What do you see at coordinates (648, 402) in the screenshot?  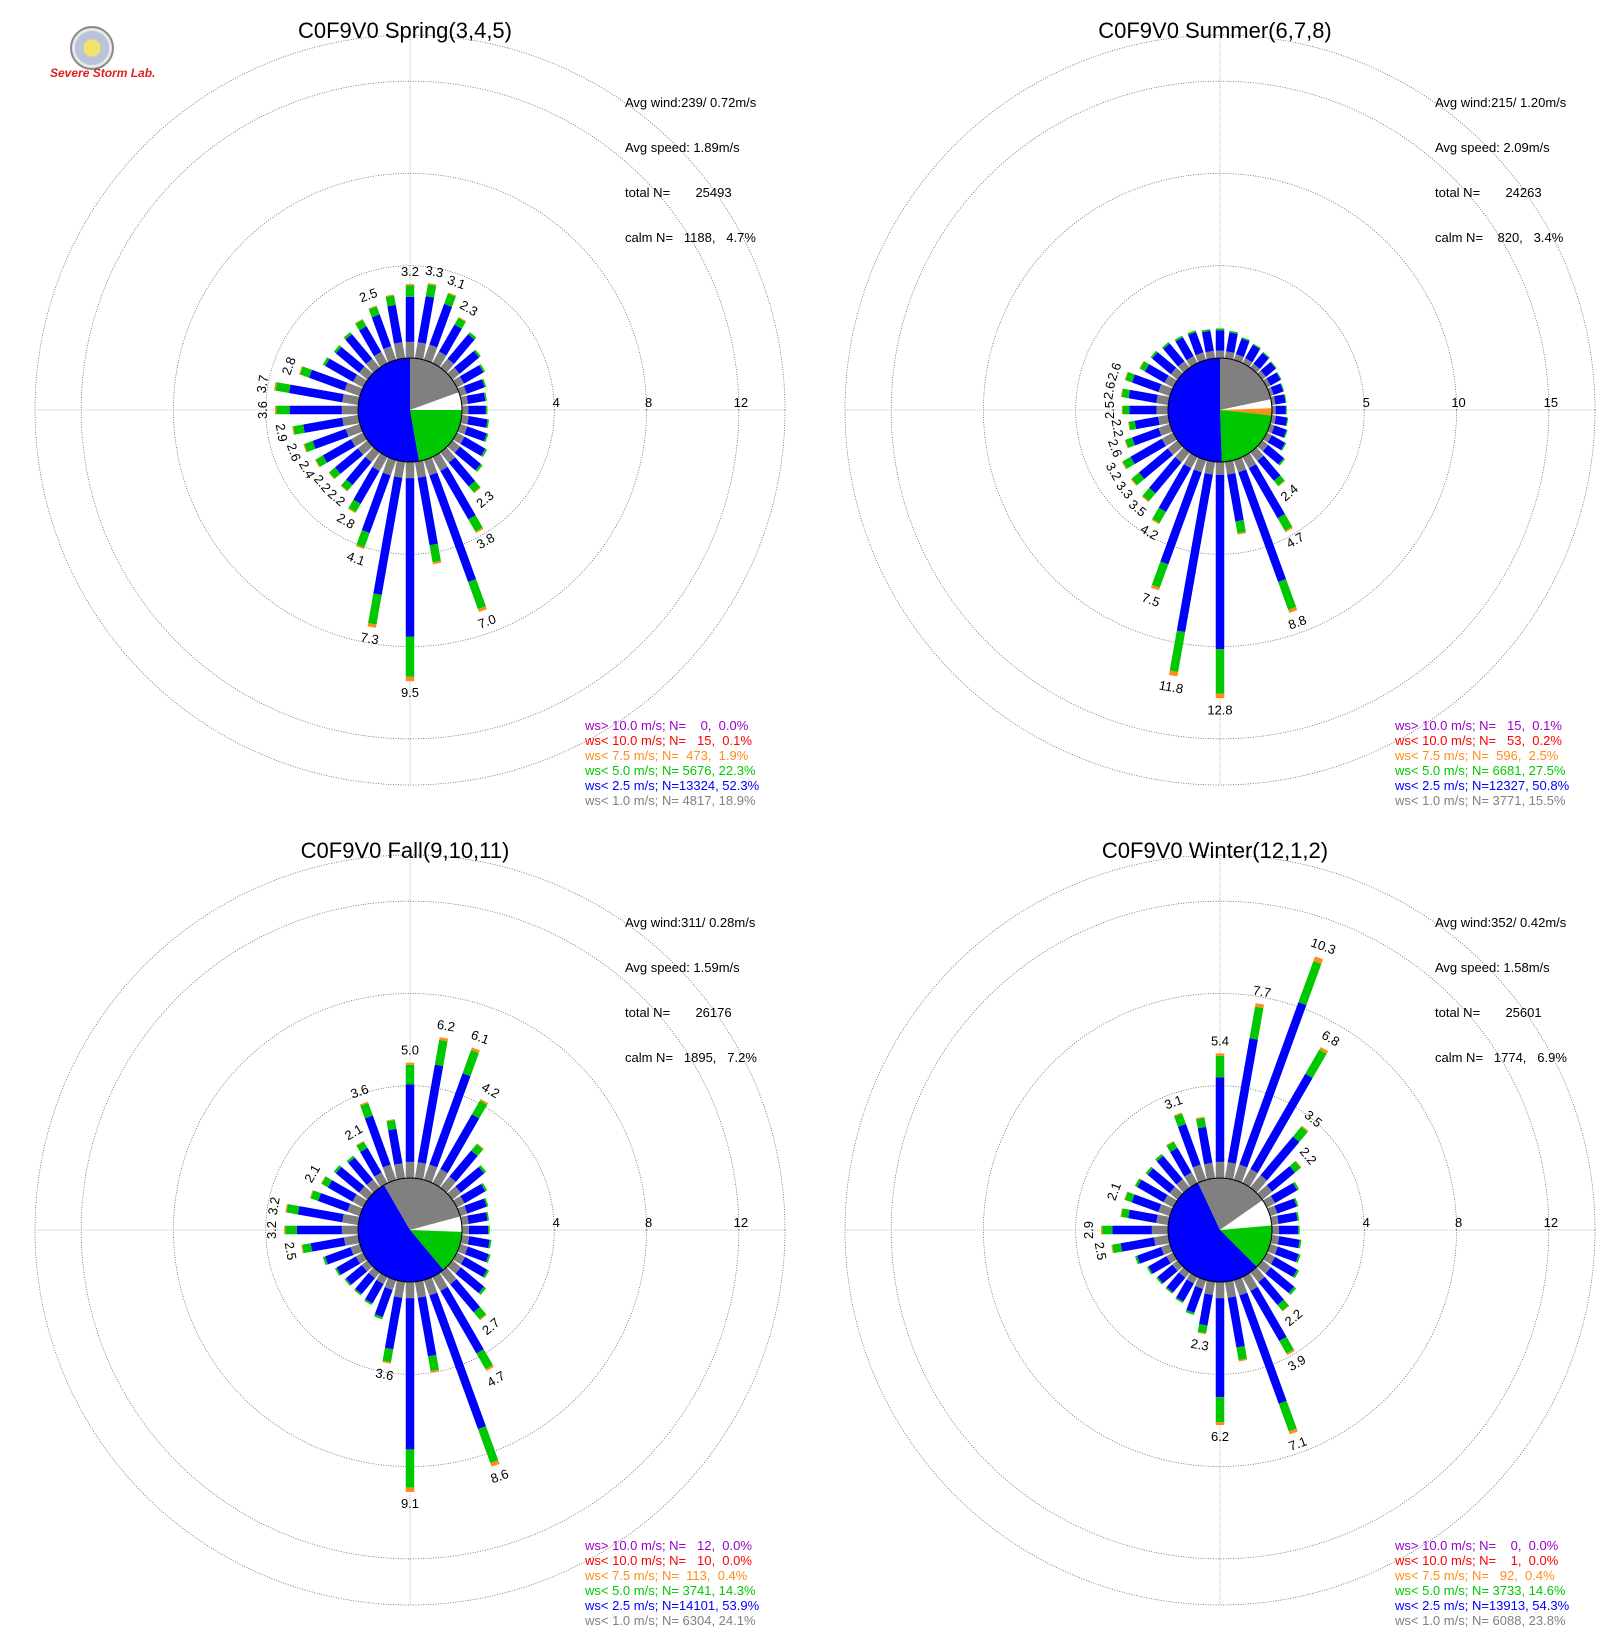 I see `r-tick-label: 8` at bounding box center [648, 402].